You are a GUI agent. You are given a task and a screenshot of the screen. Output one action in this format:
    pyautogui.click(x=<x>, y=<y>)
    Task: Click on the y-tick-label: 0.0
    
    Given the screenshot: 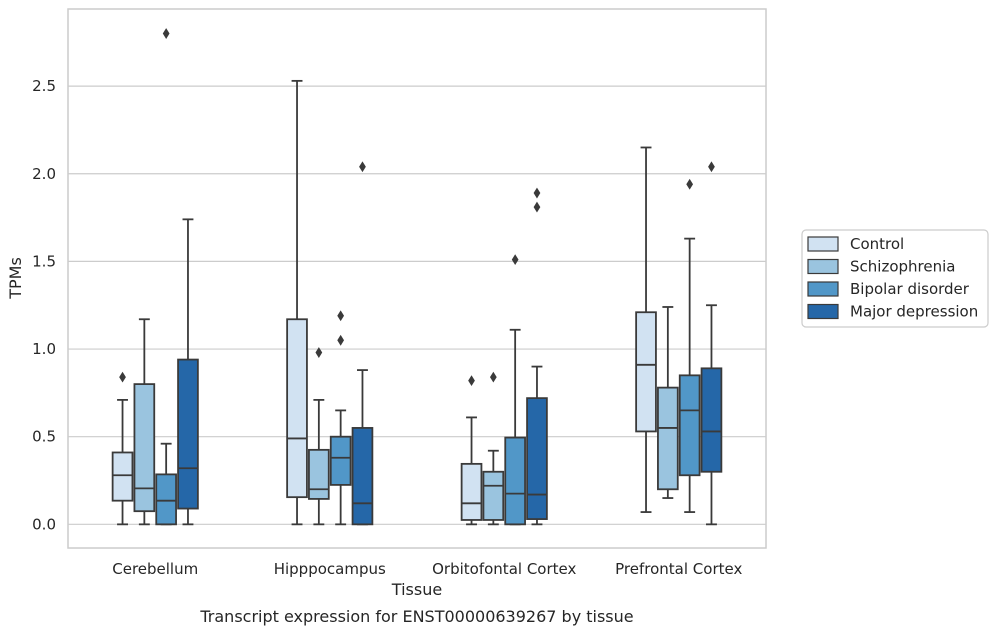 What is the action you would take?
    pyautogui.click(x=44, y=524)
    